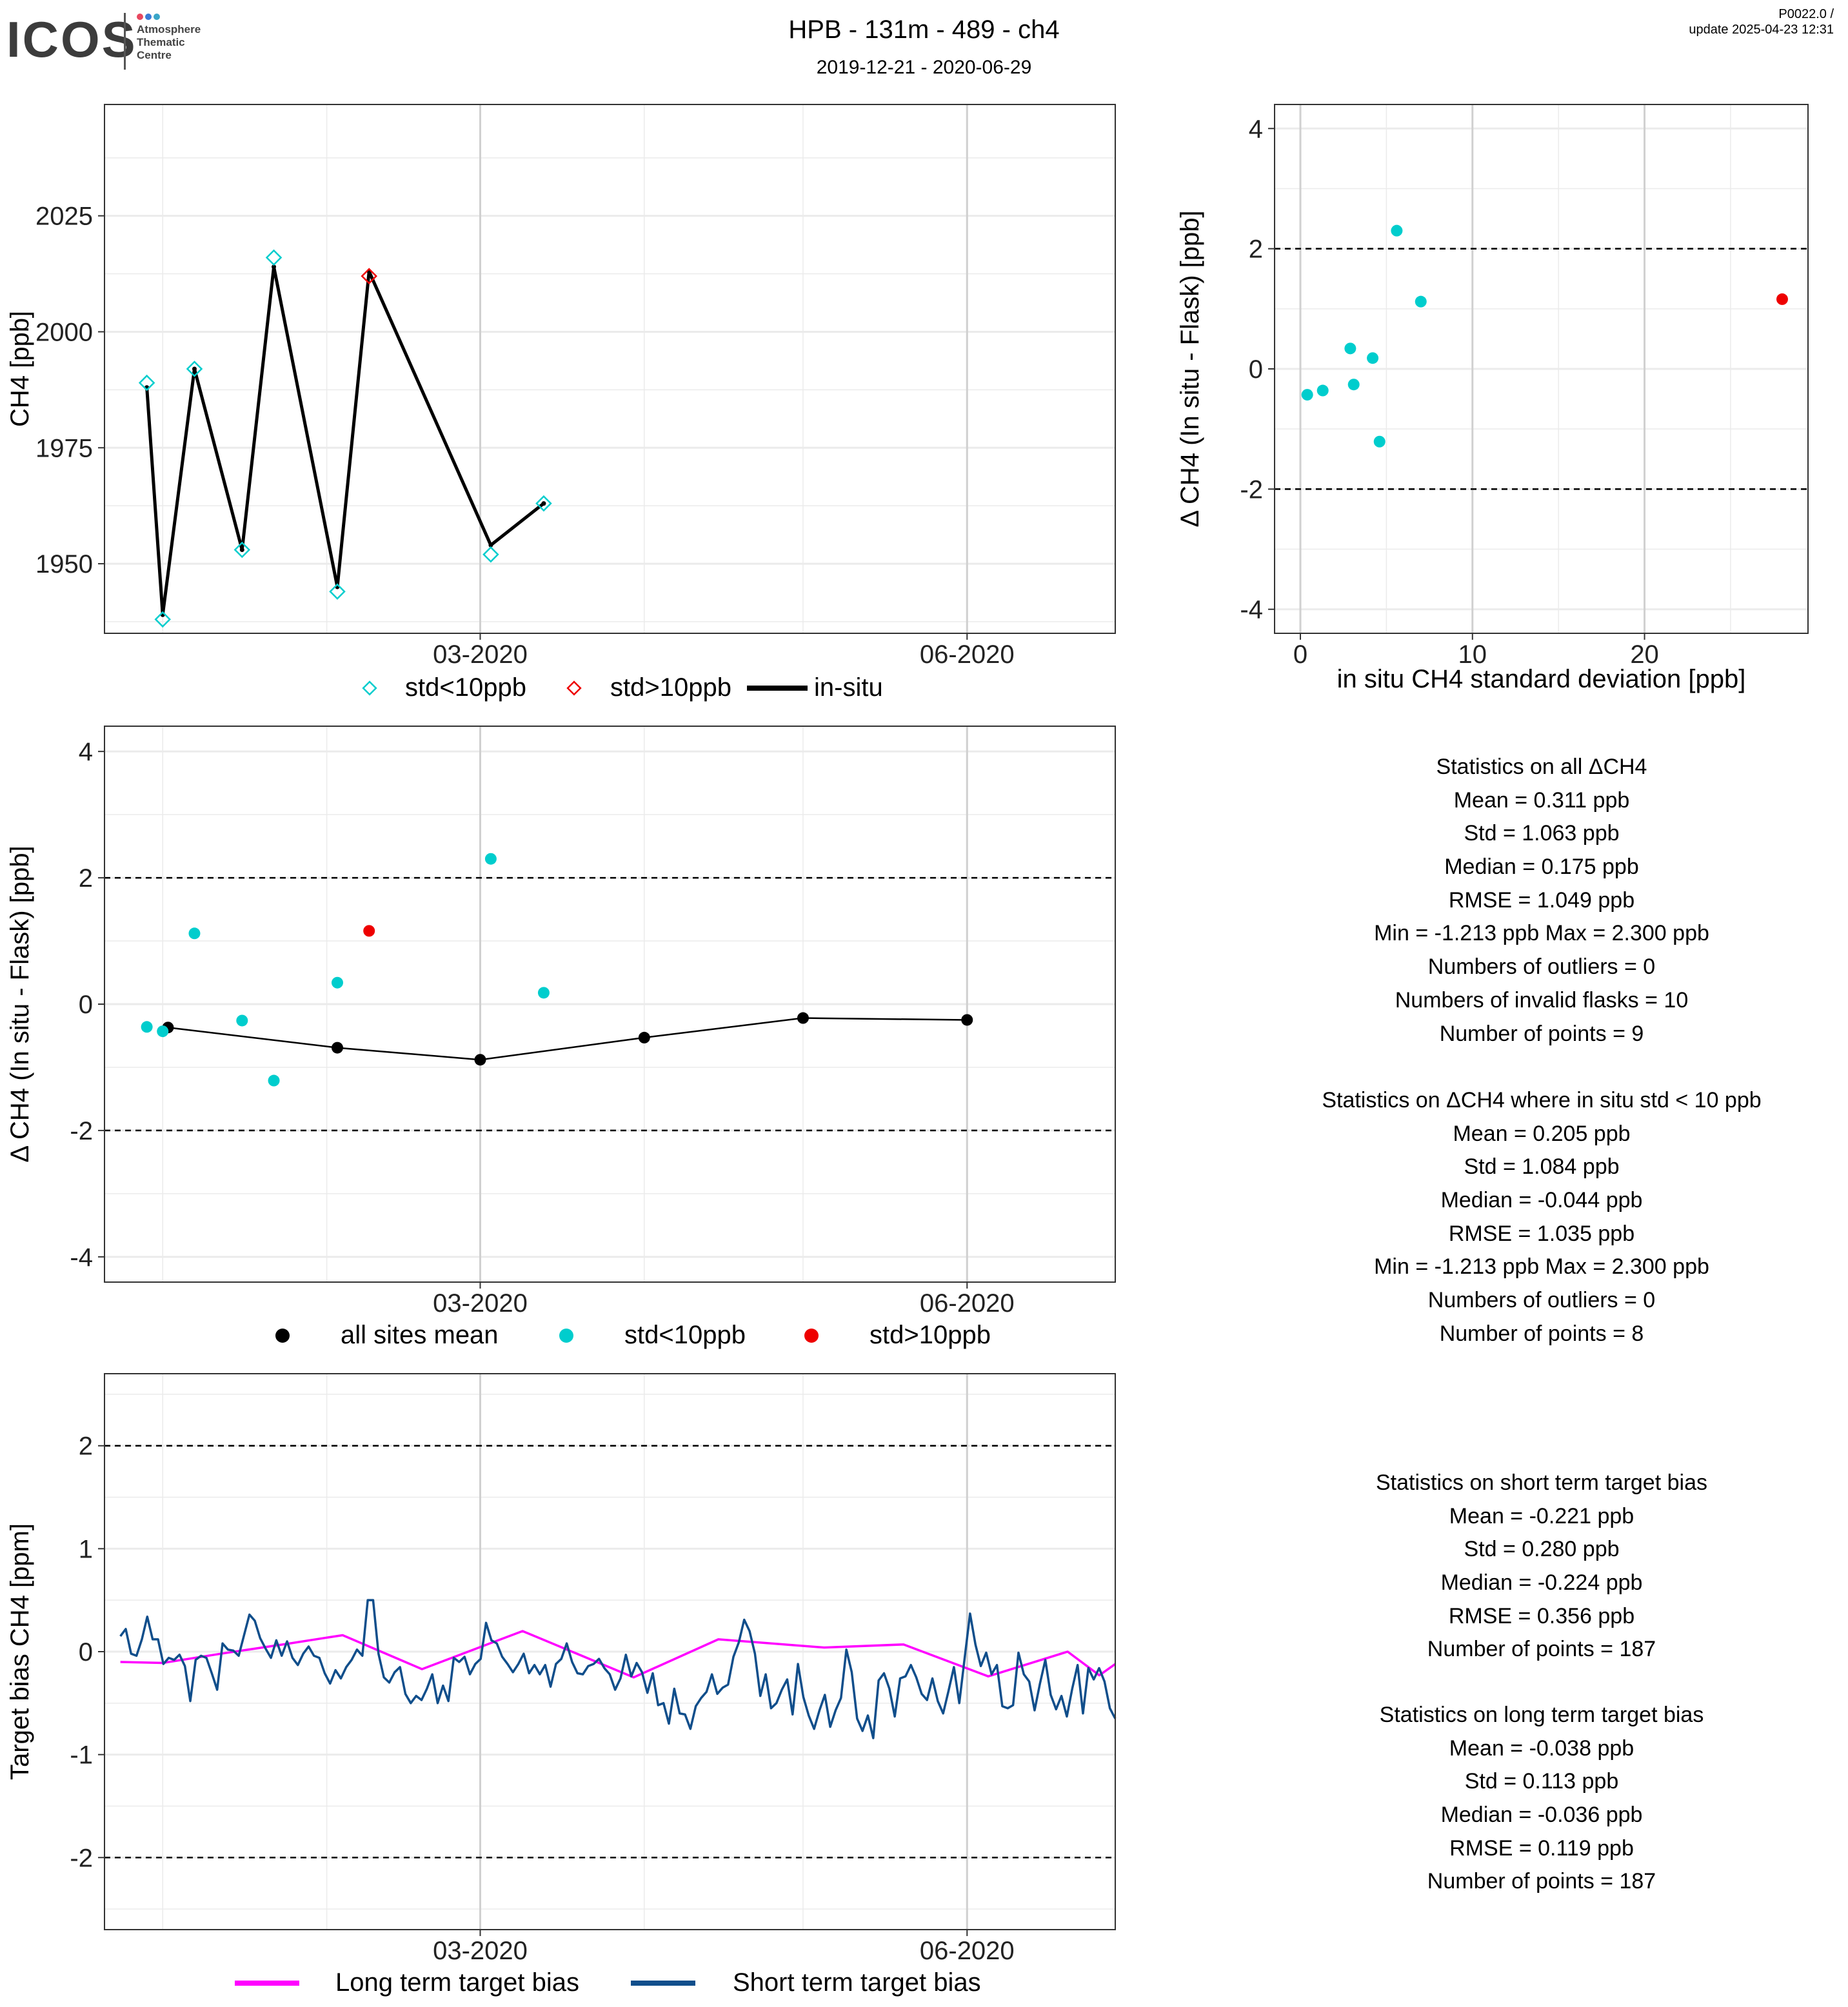  Describe the element at coordinates (1644, 654) in the screenshot. I see `x-tick-label: 20` at that location.